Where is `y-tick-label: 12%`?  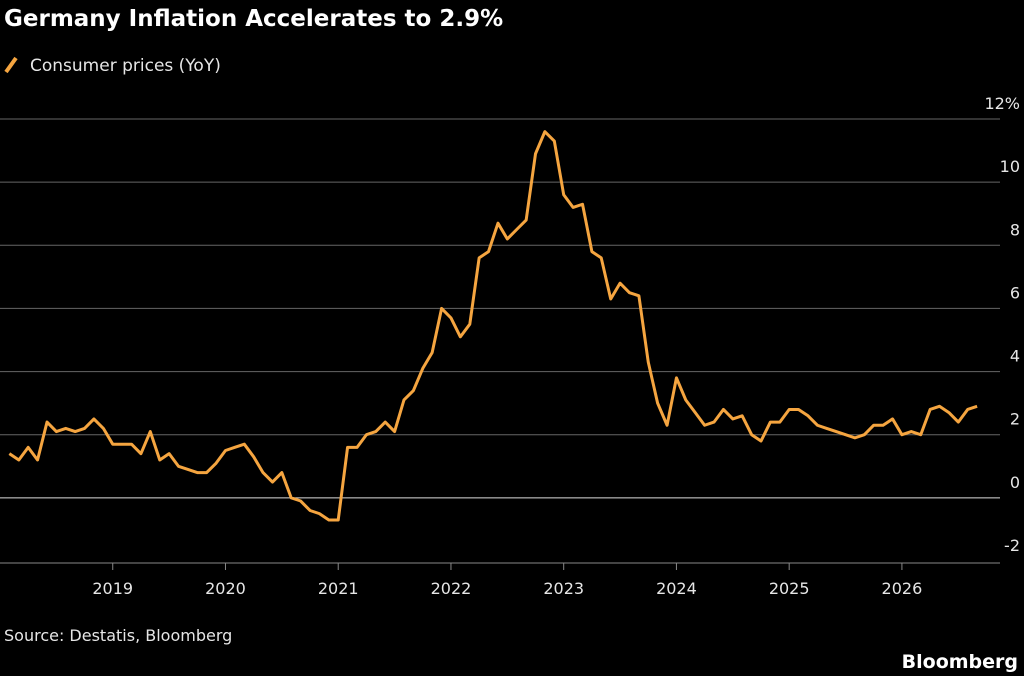 y-tick-label: 12% is located at coordinates (1002, 103).